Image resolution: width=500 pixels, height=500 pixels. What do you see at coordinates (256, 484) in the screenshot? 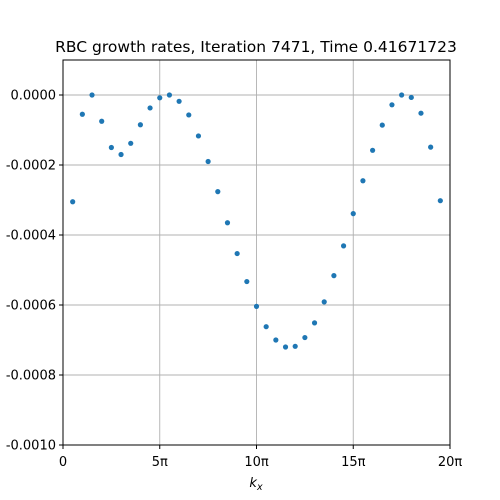
I see `x-axis-label: kx` at bounding box center [256, 484].